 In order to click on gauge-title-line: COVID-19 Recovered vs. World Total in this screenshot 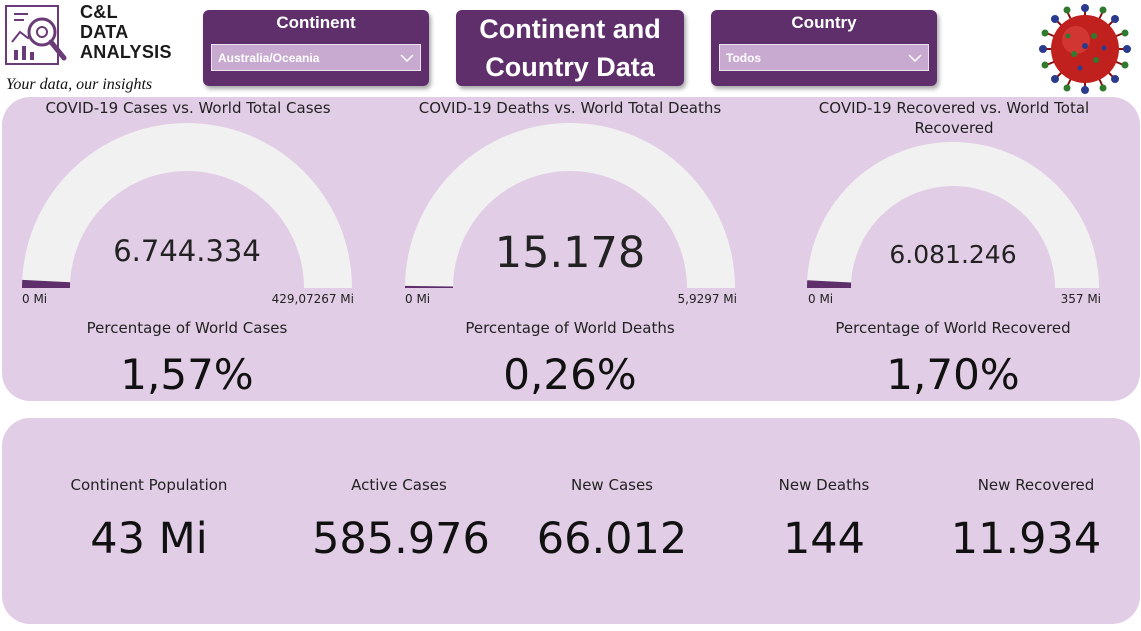, I will do `click(954, 108)`.